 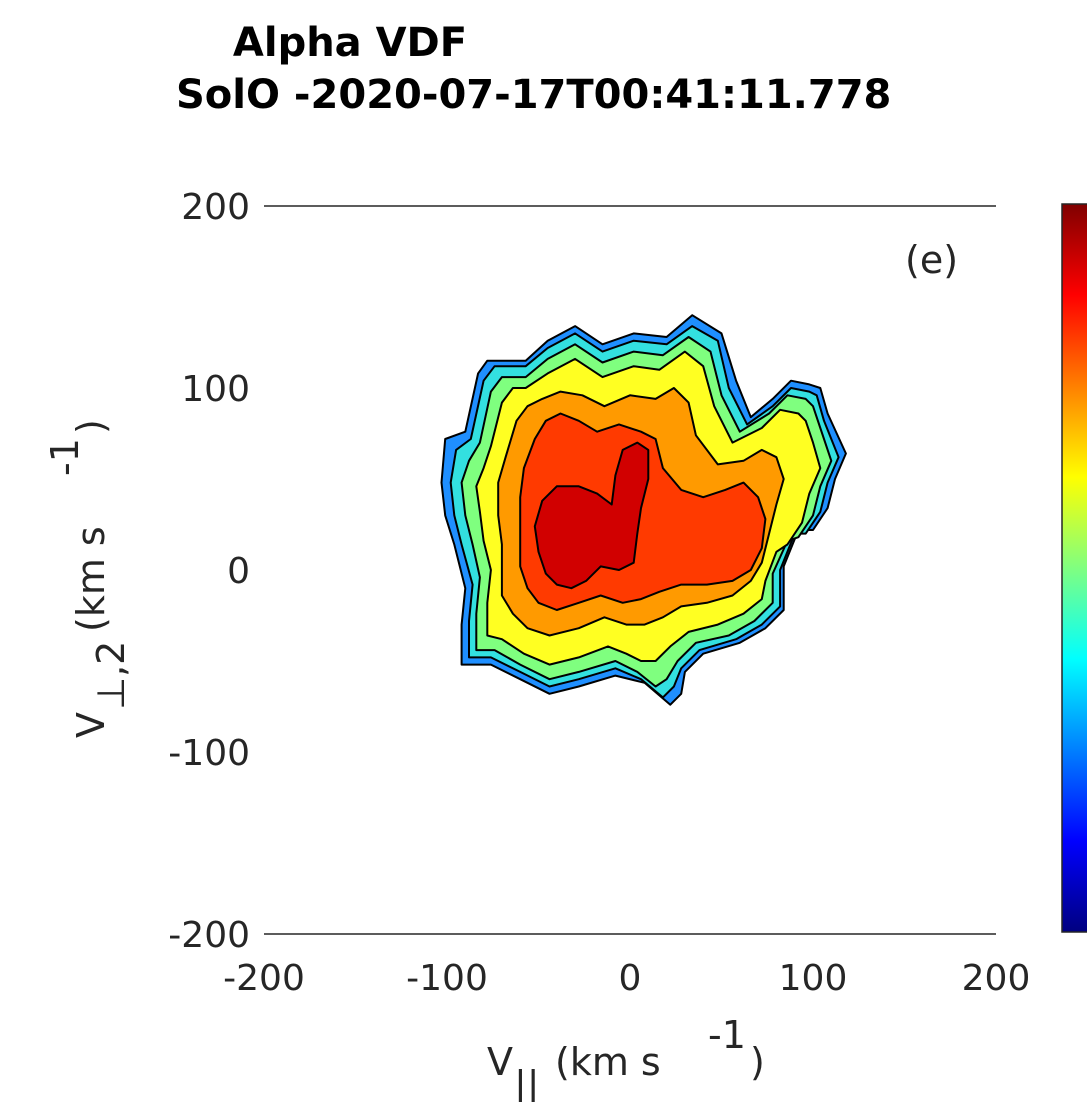 I want to click on panel-label: (e), so click(x=931, y=260).